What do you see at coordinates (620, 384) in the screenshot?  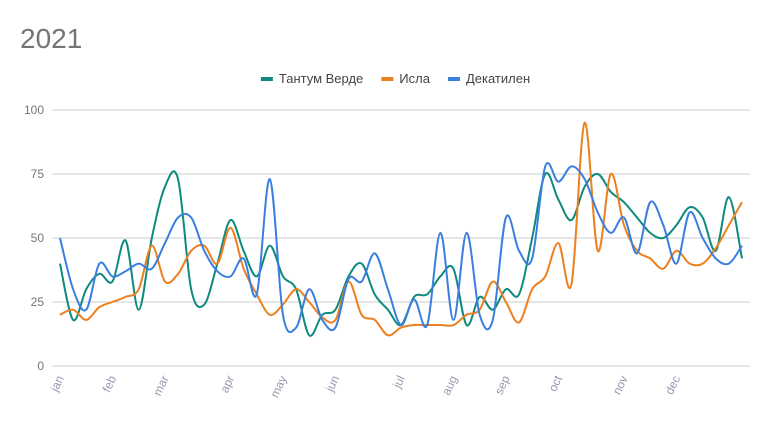 I see `x-tick-label: nov` at bounding box center [620, 384].